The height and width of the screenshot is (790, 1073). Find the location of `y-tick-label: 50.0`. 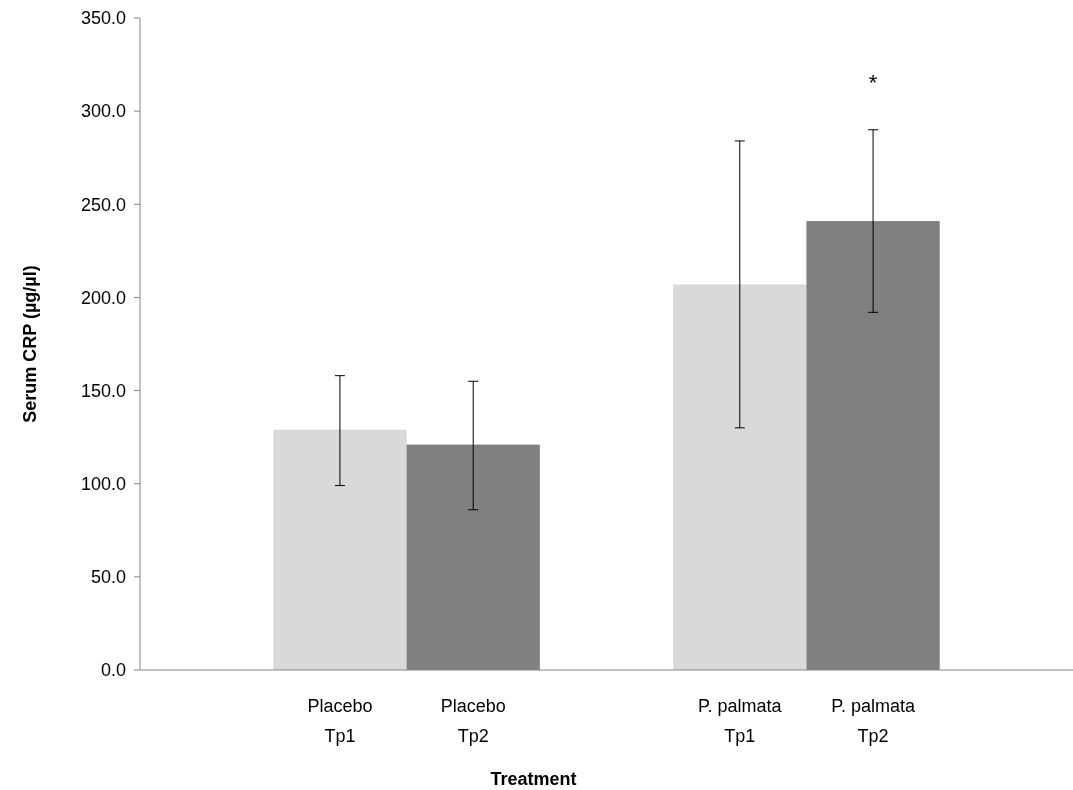

y-tick-label: 50.0 is located at coordinates (108, 577).